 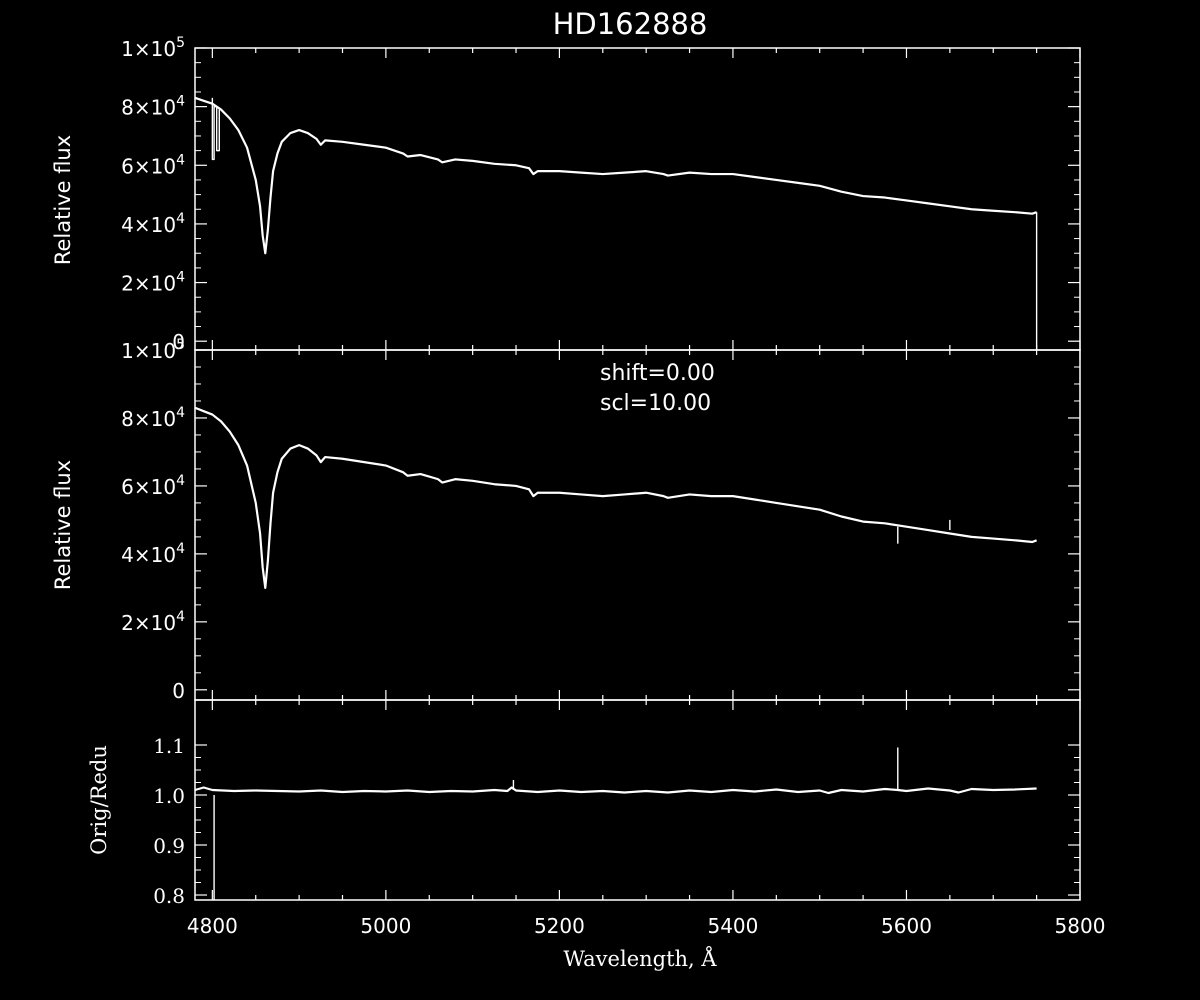 I want to click on x-tick-label: 5000, so click(x=385, y=926).